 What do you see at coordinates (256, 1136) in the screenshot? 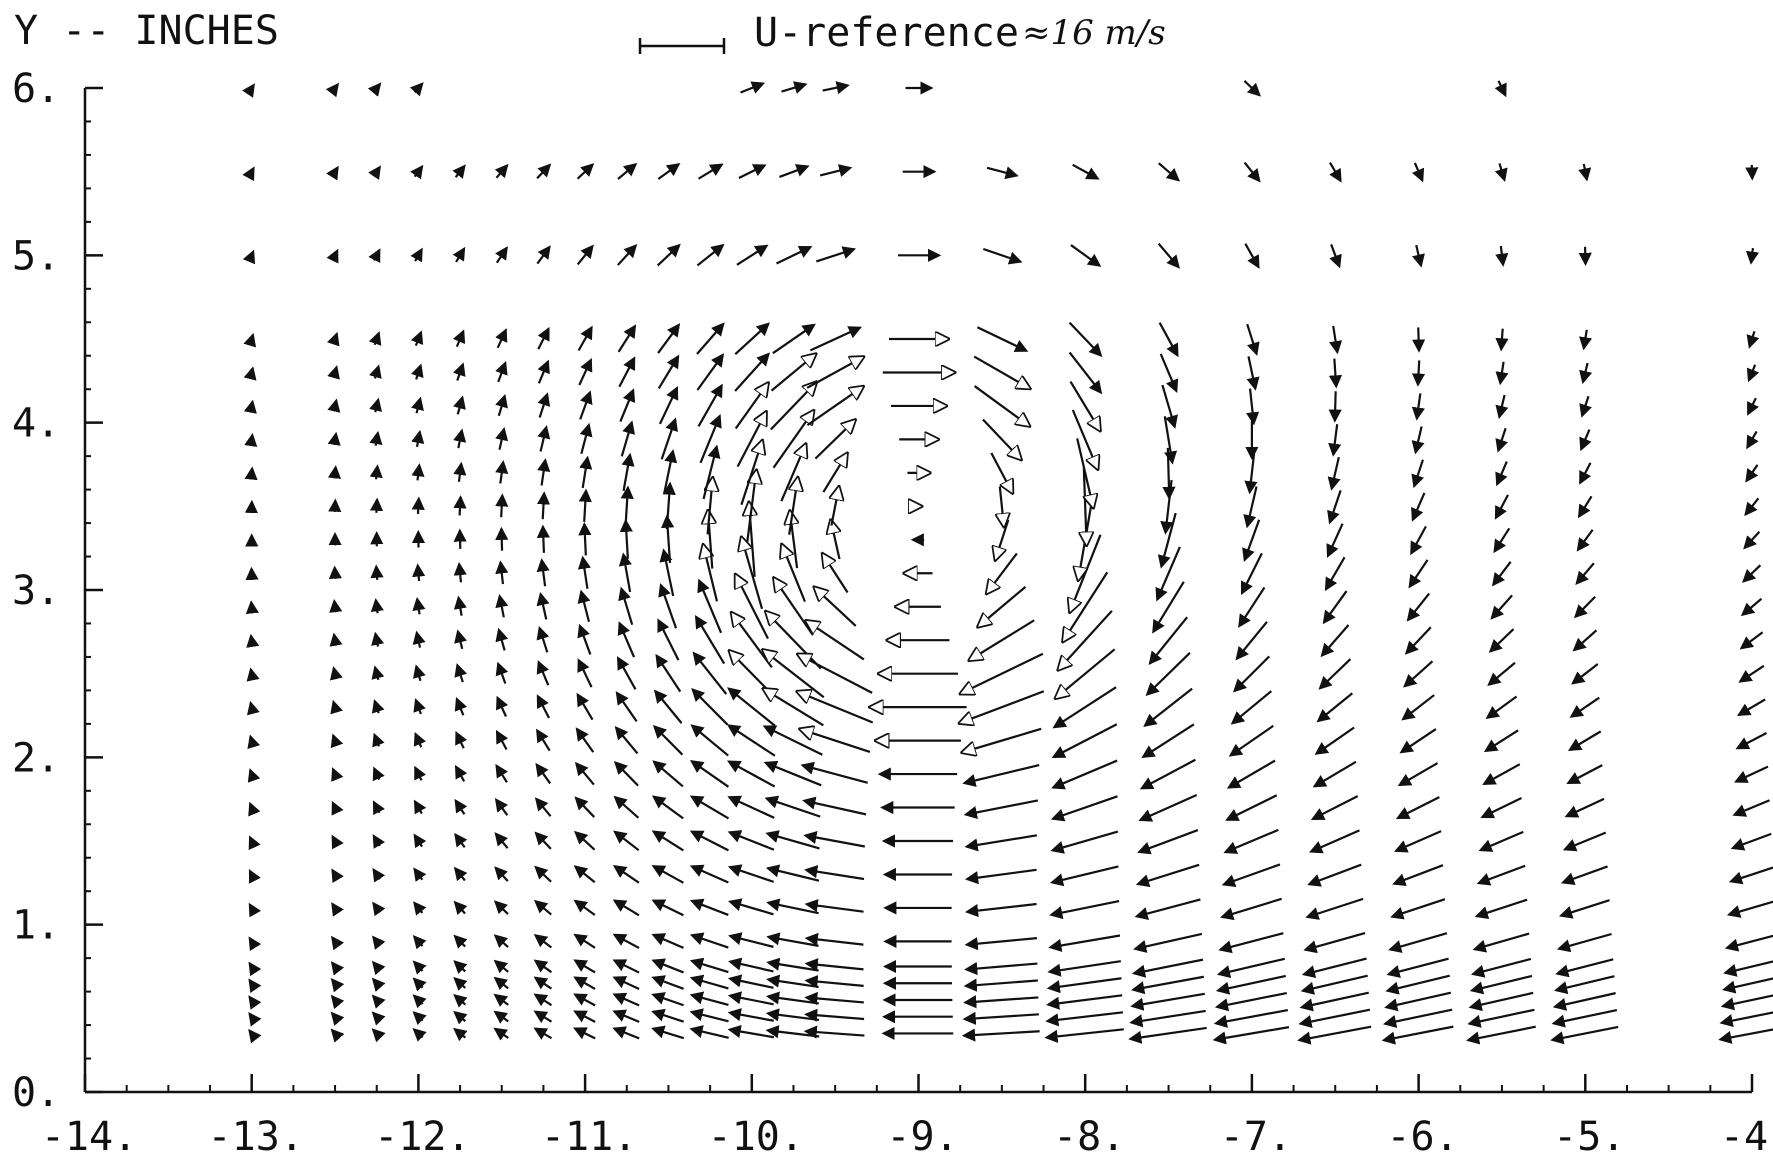
I see `x-tick-label: -13.` at bounding box center [256, 1136].